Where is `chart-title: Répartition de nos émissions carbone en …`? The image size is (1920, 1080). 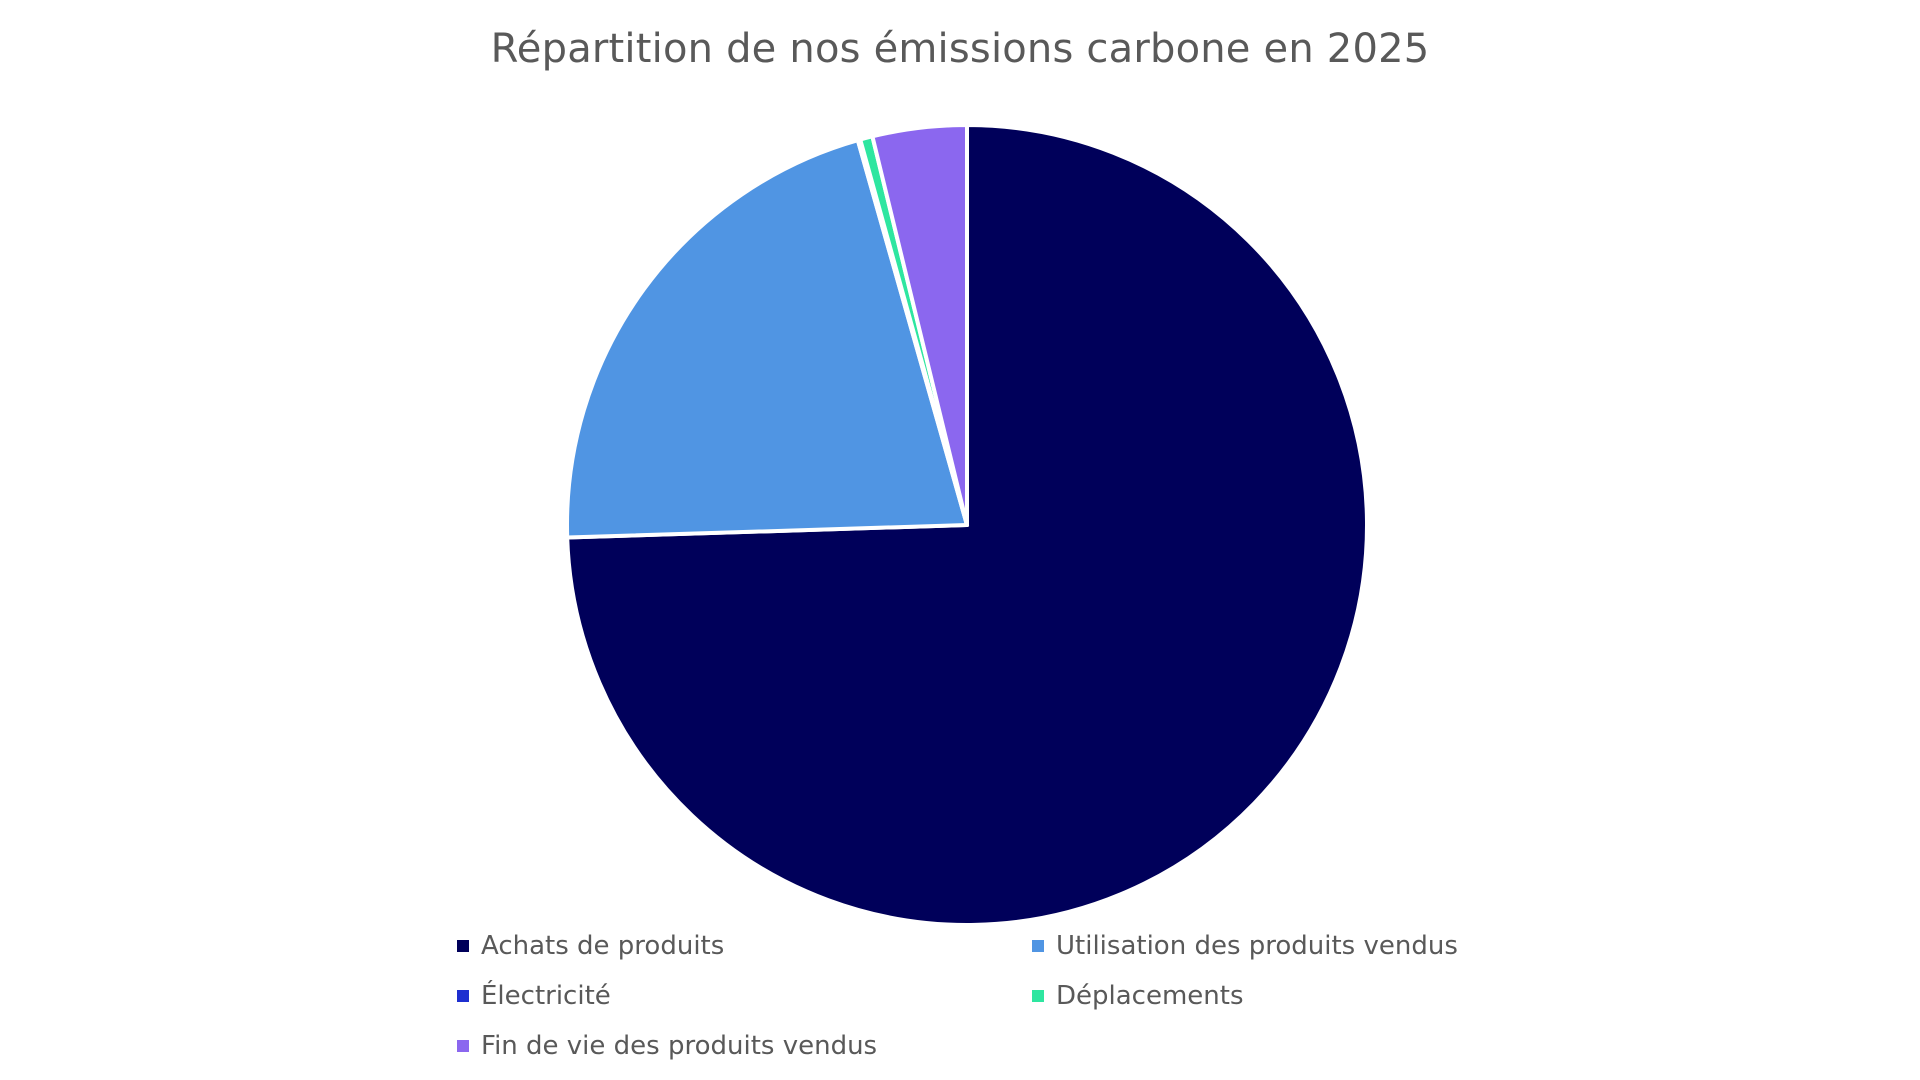
chart-title: Répartition de nos émissions carbone en … is located at coordinates (960, 49).